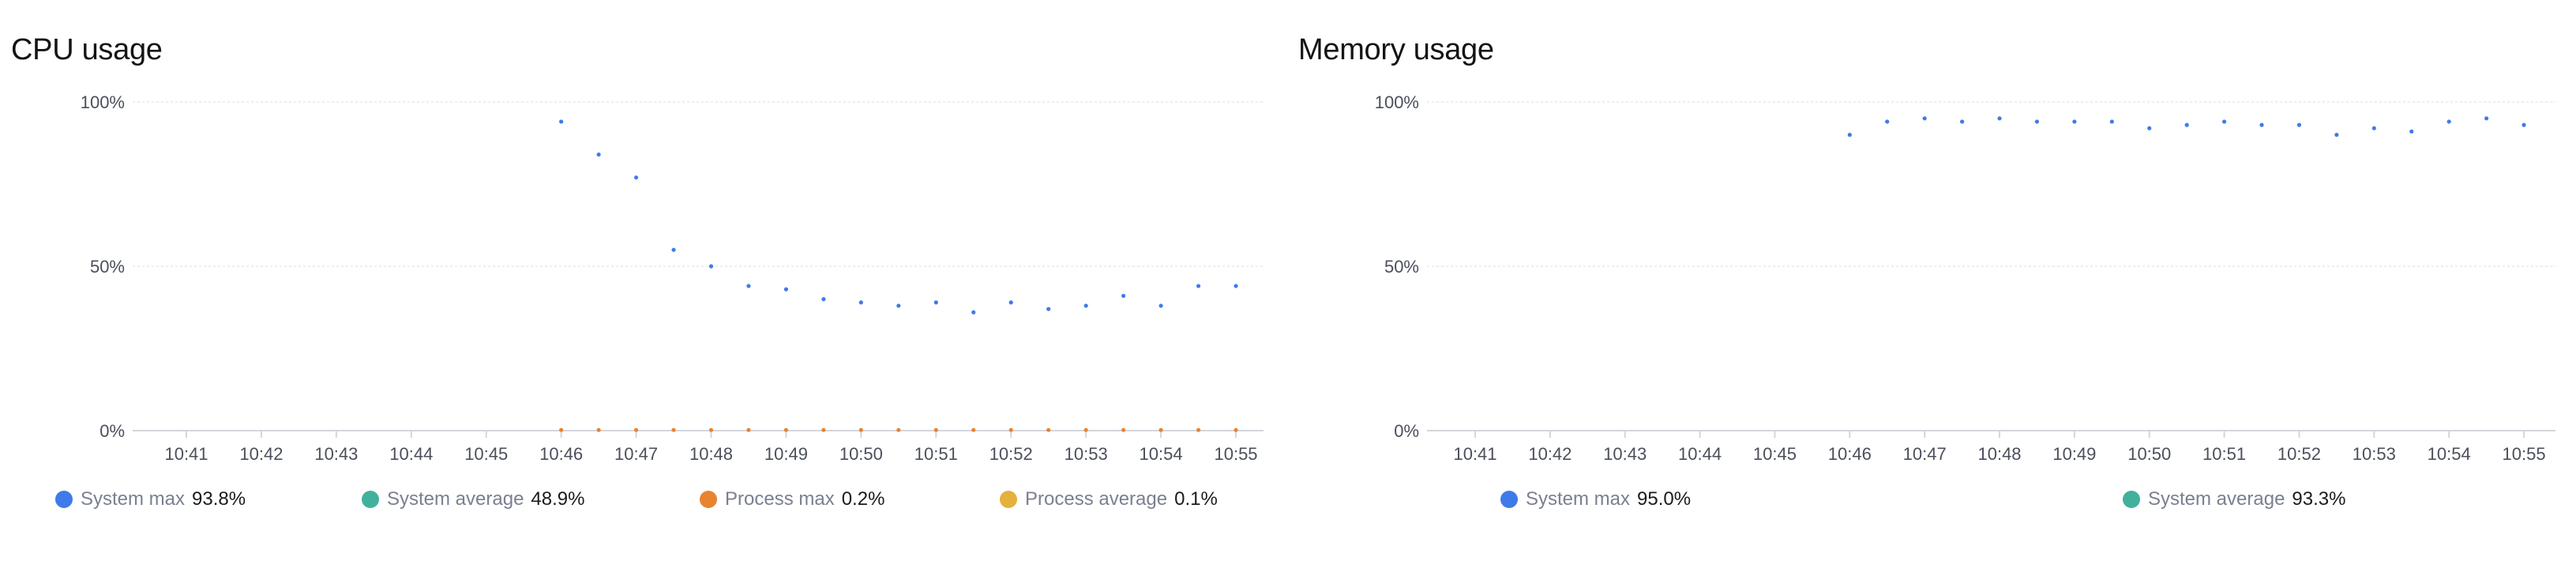 The width and height of the screenshot is (2576, 561). What do you see at coordinates (87, 49) in the screenshot?
I see `panel-title: CPU usage` at bounding box center [87, 49].